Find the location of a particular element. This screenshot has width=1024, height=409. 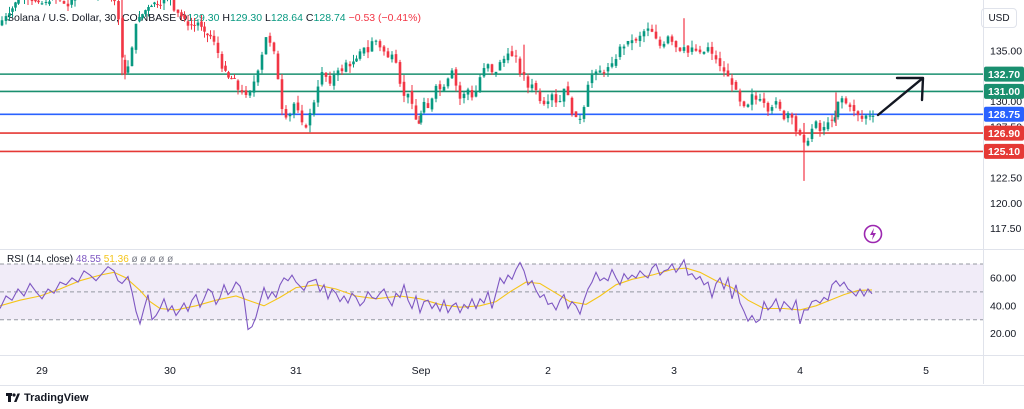

time-tick-label: Sep is located at coordinates (421, 371).